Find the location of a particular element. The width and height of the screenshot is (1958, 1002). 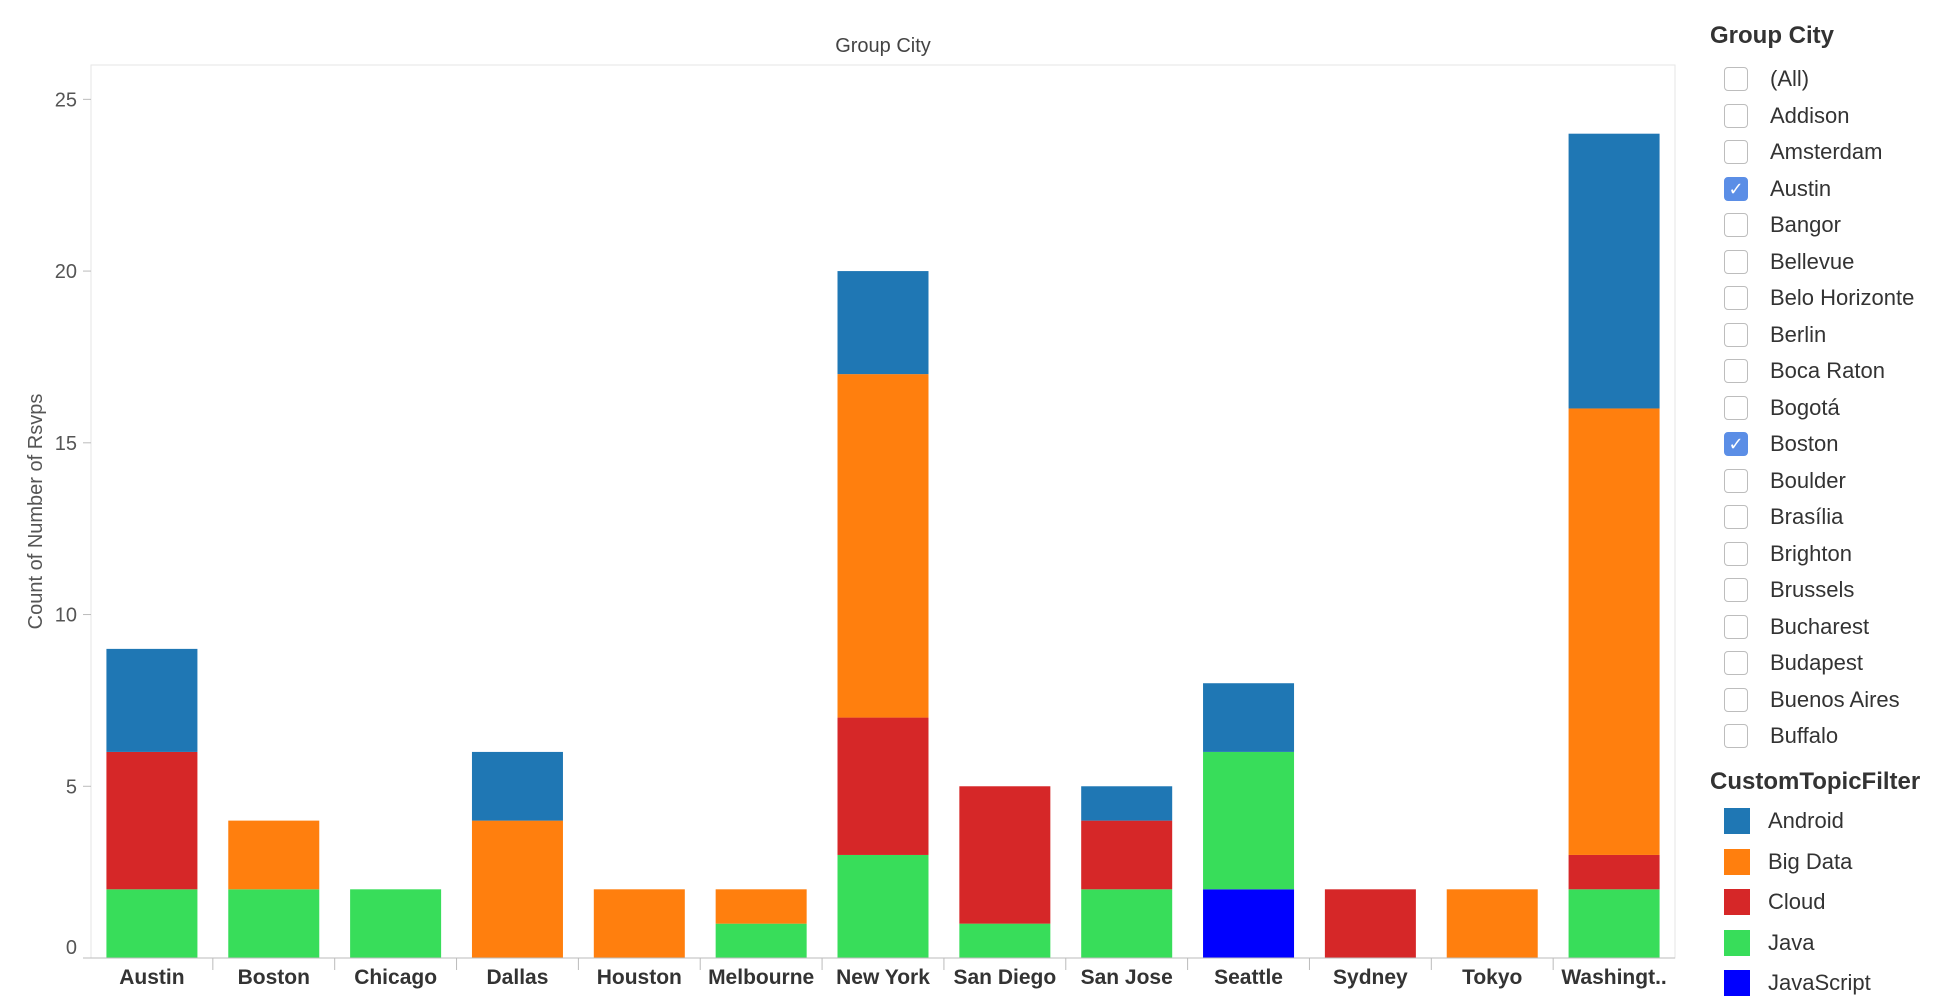

filter-item-label: Bangor is located at coordinates (1805, 224).